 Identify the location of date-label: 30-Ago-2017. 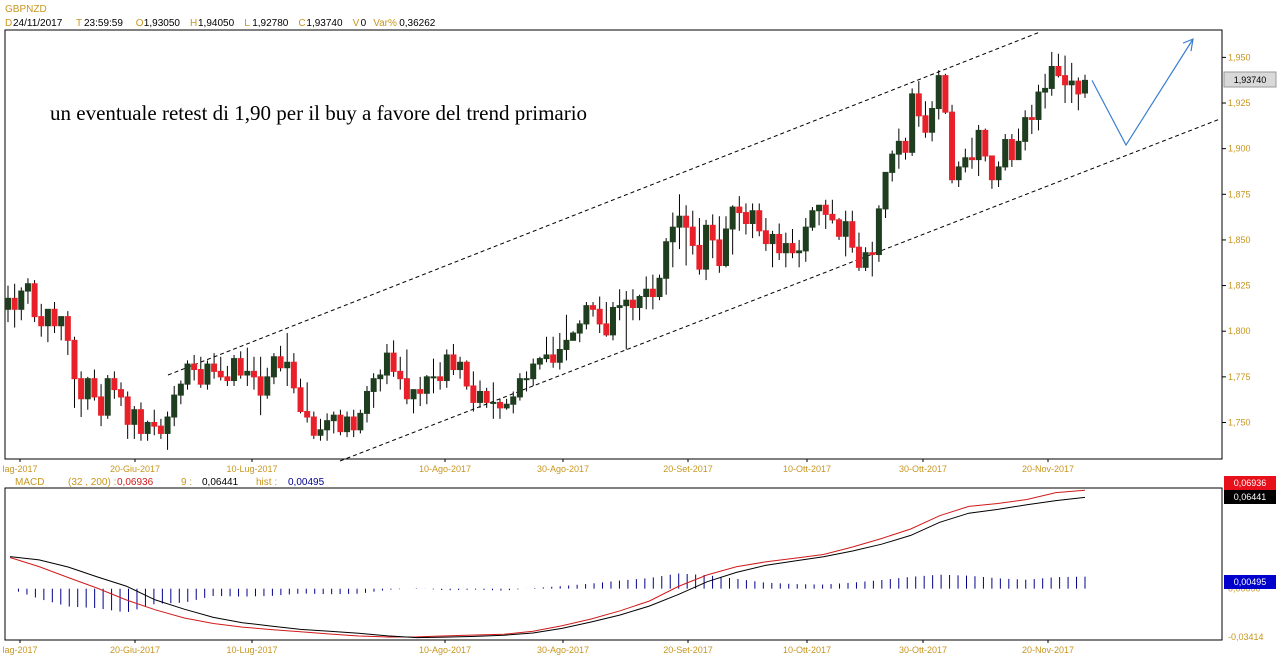
(563, 650).